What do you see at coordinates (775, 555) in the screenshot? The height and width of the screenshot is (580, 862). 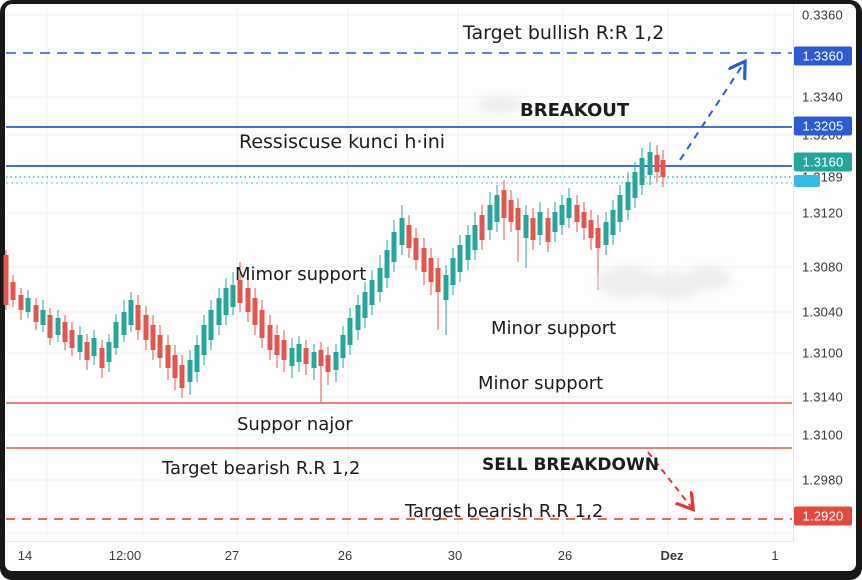 I see `time-label: 1` at bounding box center [775, 555].